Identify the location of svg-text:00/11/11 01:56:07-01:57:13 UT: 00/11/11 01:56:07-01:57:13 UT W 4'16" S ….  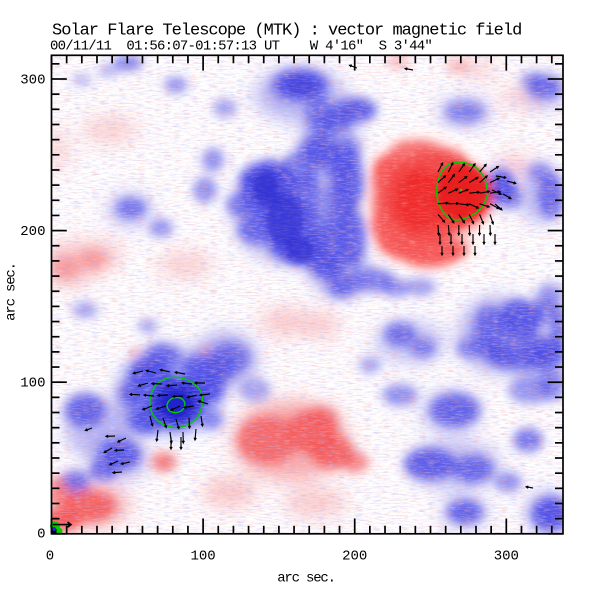
(241, 46).